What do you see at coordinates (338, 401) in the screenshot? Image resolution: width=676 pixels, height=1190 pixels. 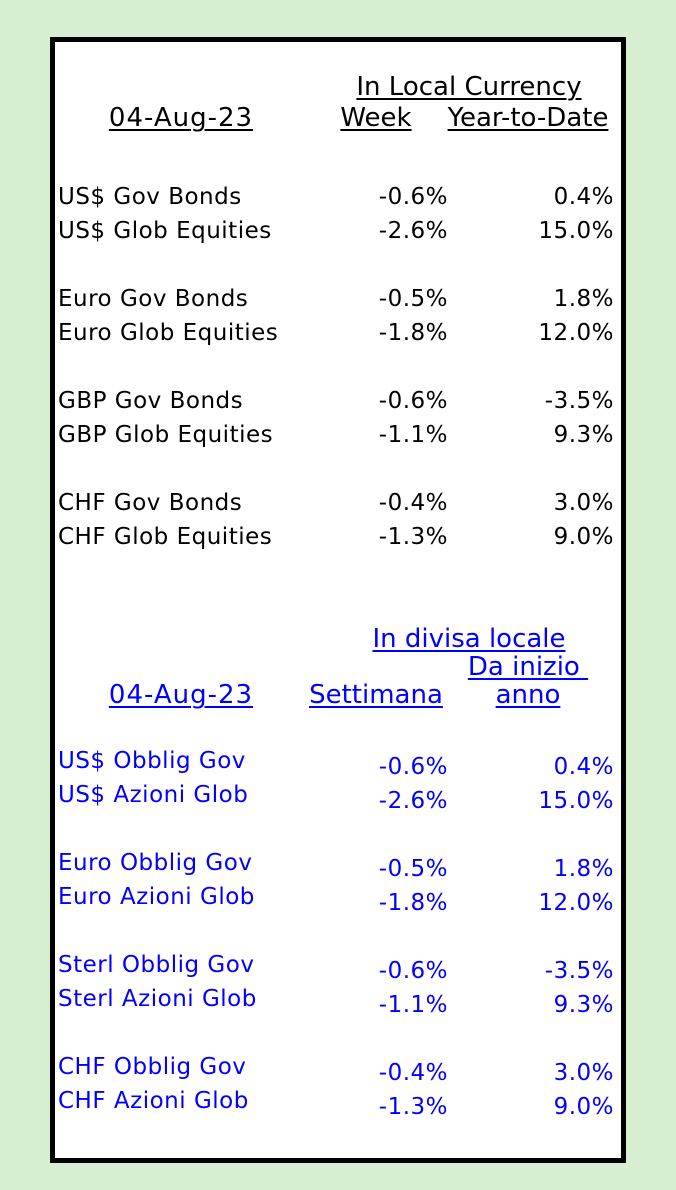 I see `row-gbp-gov-bonds: GBP Gov Bonds -0.6% -3.5%` at bounding box center [338, 401].